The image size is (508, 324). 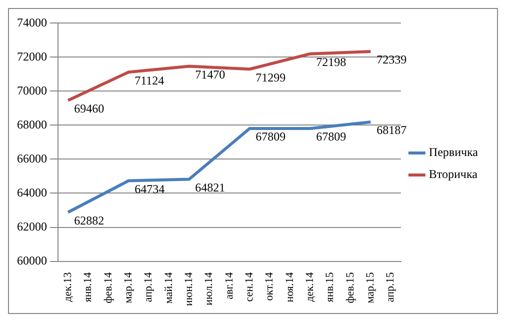 What do you see at coordinates (189, 289) in the screenshot?
I see `x-tick-label: июн.14` at bounding box center [189, 289].